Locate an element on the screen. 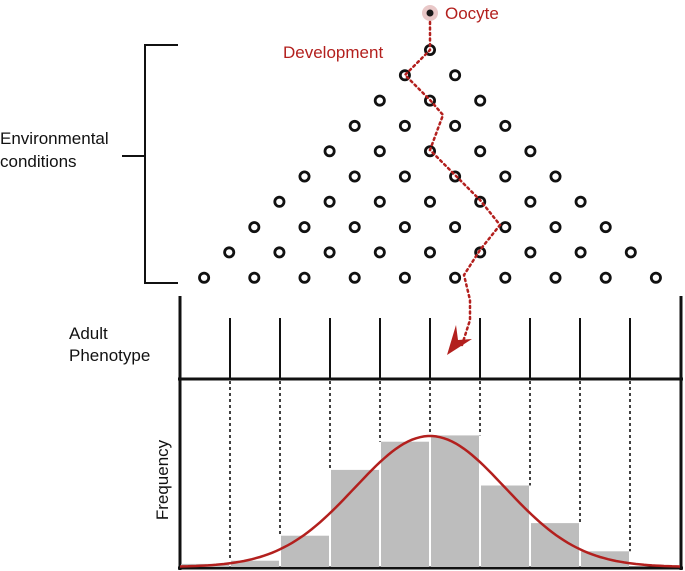  adult-label-line2: Phenotype is located at coordinates (109, 355).